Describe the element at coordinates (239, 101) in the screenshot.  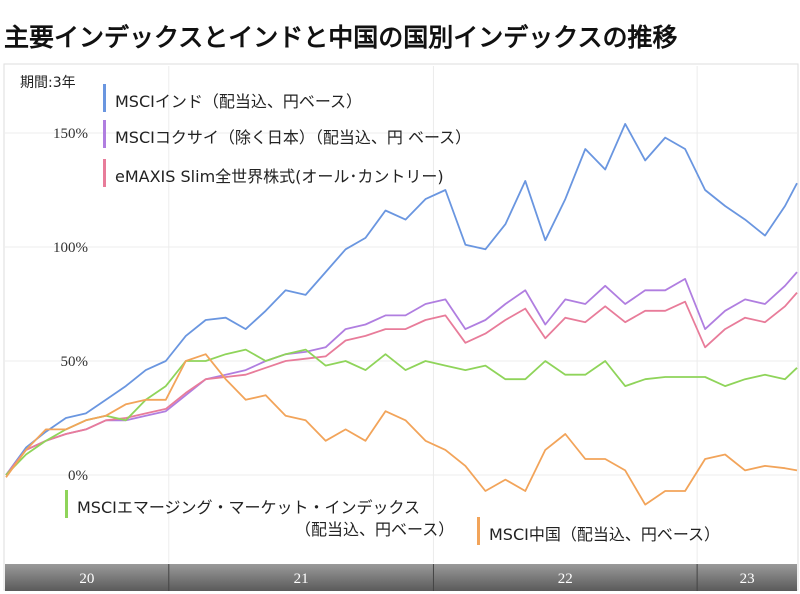
I see `legend-label: MSCIインド（配当込、円ベース）` at that location.